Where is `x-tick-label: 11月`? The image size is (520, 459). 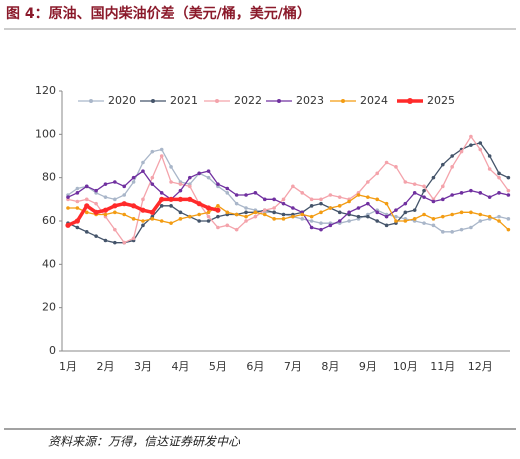 x-tick-label: 11月 is located at coordinates (442, 366).